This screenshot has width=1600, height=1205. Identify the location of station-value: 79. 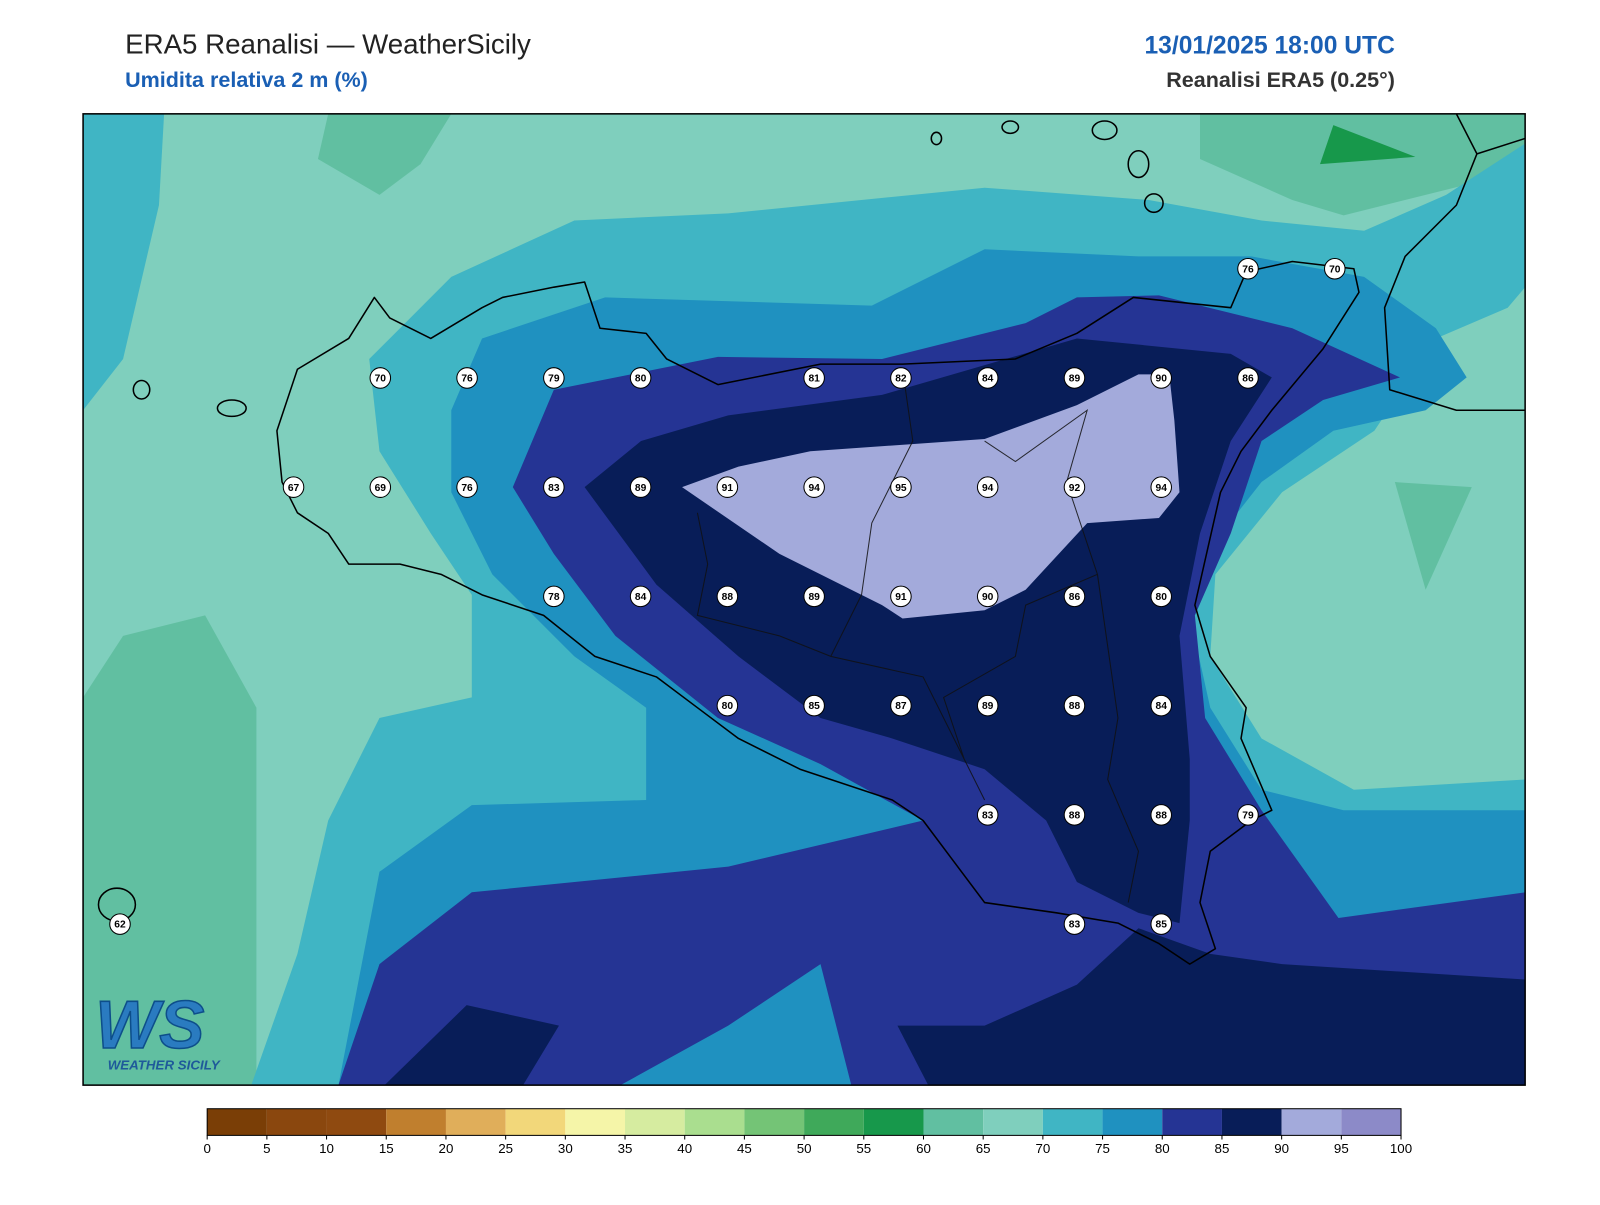
(1248, 815).